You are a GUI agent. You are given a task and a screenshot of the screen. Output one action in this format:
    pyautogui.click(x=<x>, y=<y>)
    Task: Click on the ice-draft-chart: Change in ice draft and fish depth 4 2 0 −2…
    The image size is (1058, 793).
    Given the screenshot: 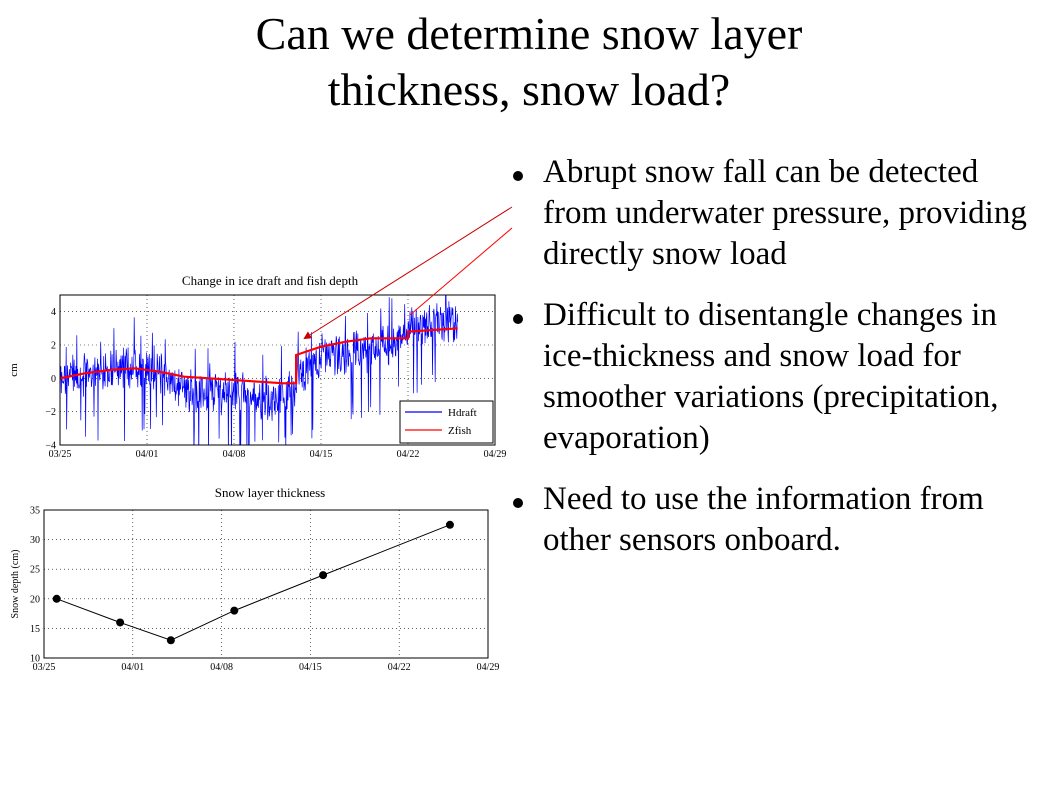 What is the action you would take?
    pyautogui.click(x=257, y=366)
    